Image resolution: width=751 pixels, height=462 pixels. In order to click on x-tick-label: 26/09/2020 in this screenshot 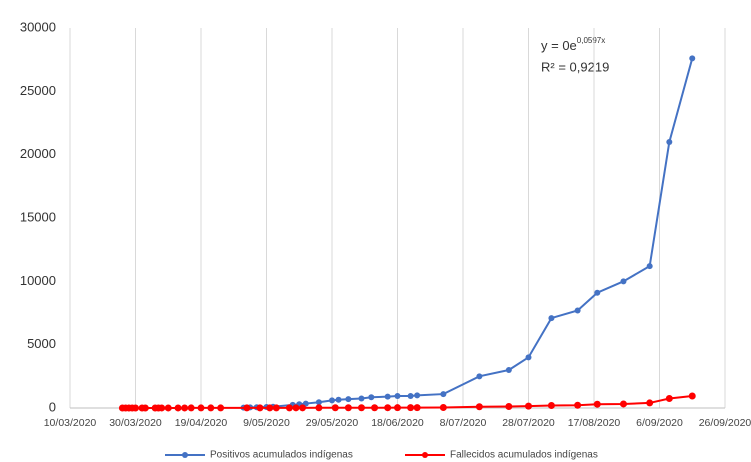, I will do `click(725, 423)`.